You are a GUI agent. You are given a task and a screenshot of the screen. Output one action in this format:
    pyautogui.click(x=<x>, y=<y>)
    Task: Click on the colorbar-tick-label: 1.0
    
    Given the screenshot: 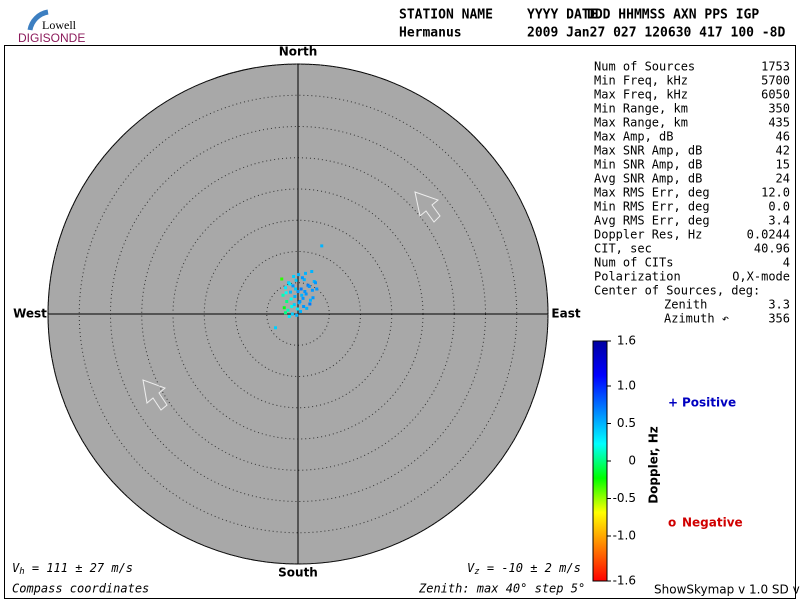 What is the action you would take?
    pyautogui.click(x=626, y=386)
    